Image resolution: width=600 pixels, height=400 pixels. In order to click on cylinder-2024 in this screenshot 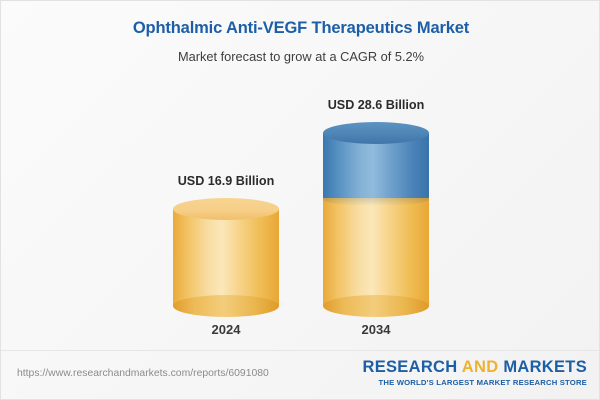, I will do `click(230, 257)`.